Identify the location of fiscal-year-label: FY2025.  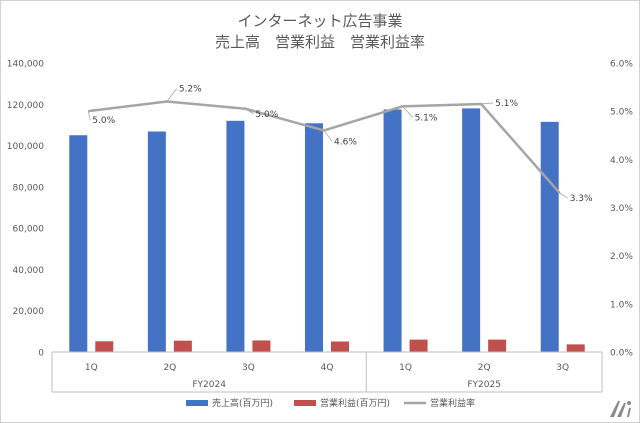
(484, 385).